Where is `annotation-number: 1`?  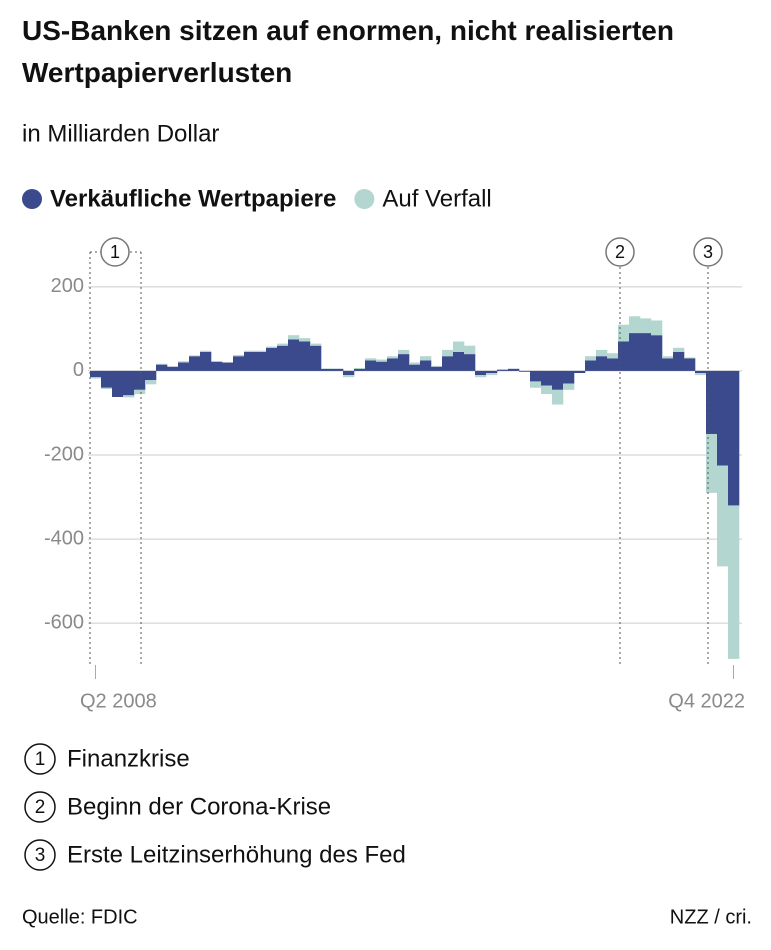
annotation-number: 1 is located at coordinates (115, 252).